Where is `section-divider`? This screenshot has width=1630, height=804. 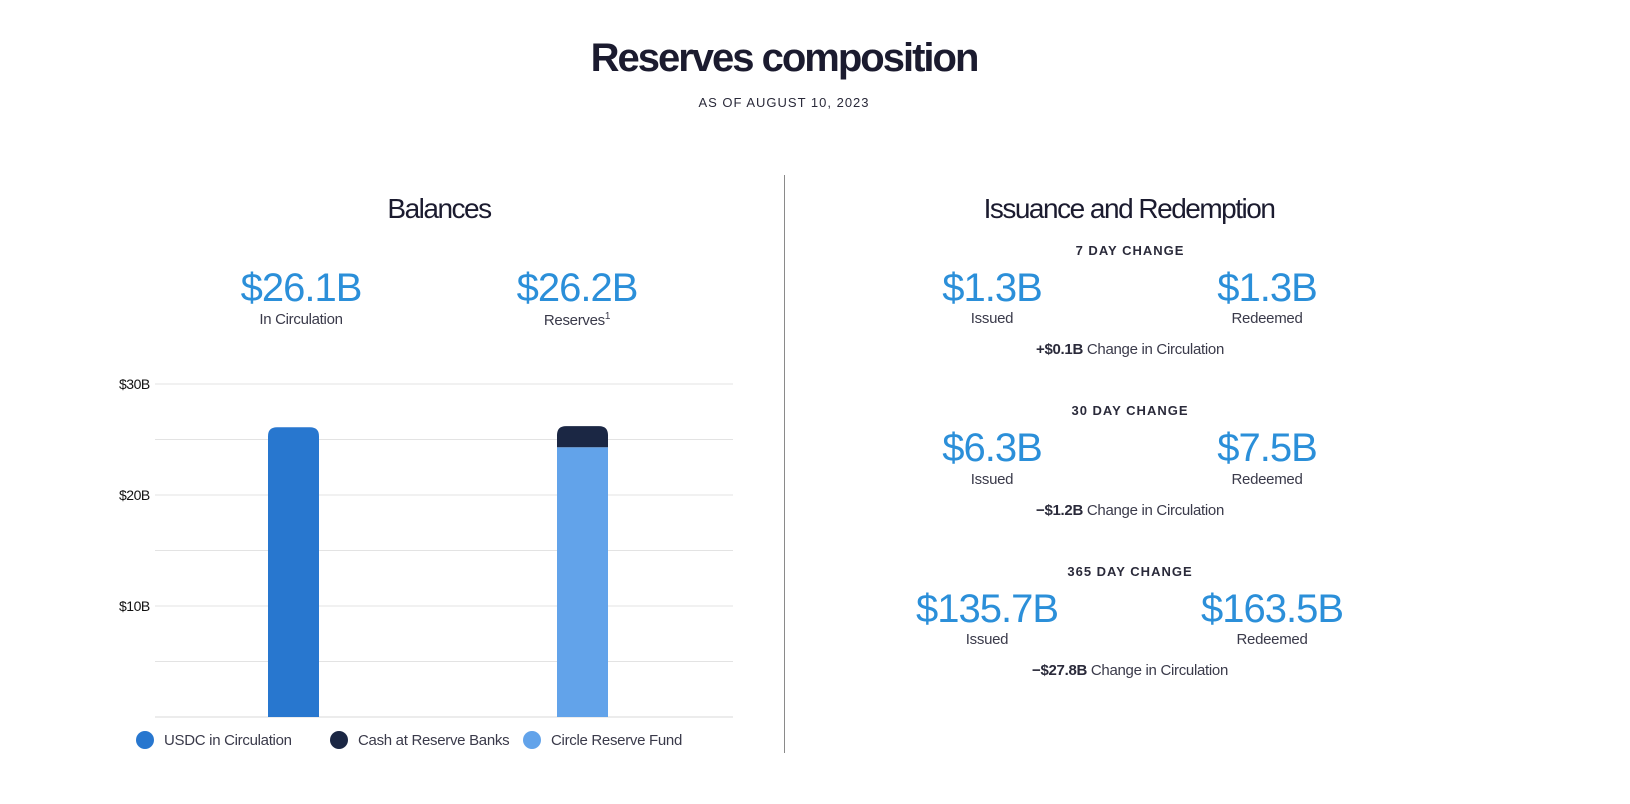 section-divider is located at coordinates (784, 464).